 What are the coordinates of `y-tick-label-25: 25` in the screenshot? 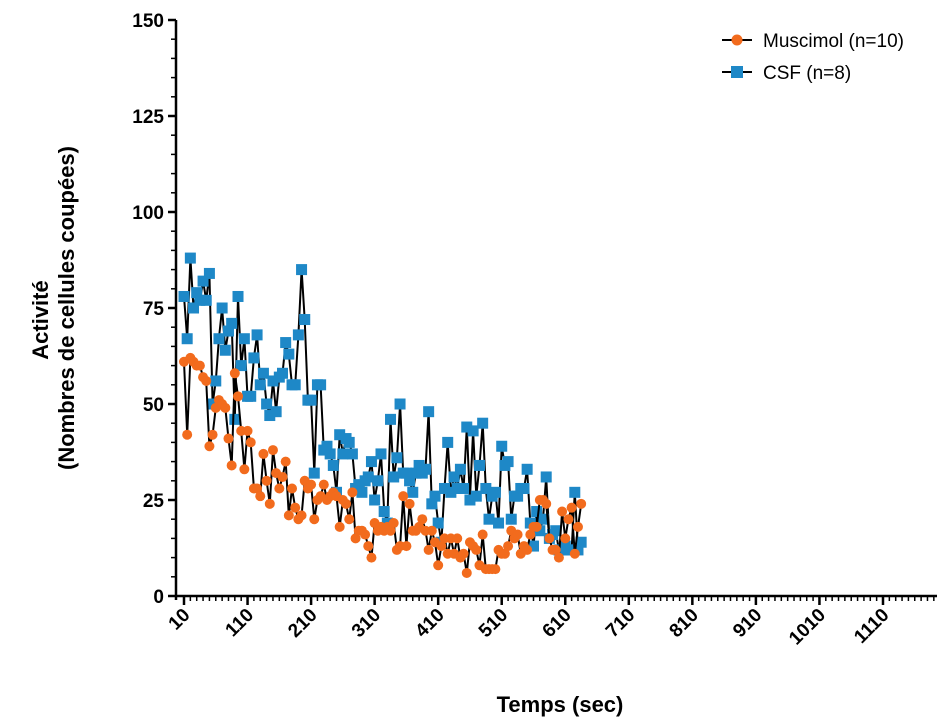 It's located at (154, 501).